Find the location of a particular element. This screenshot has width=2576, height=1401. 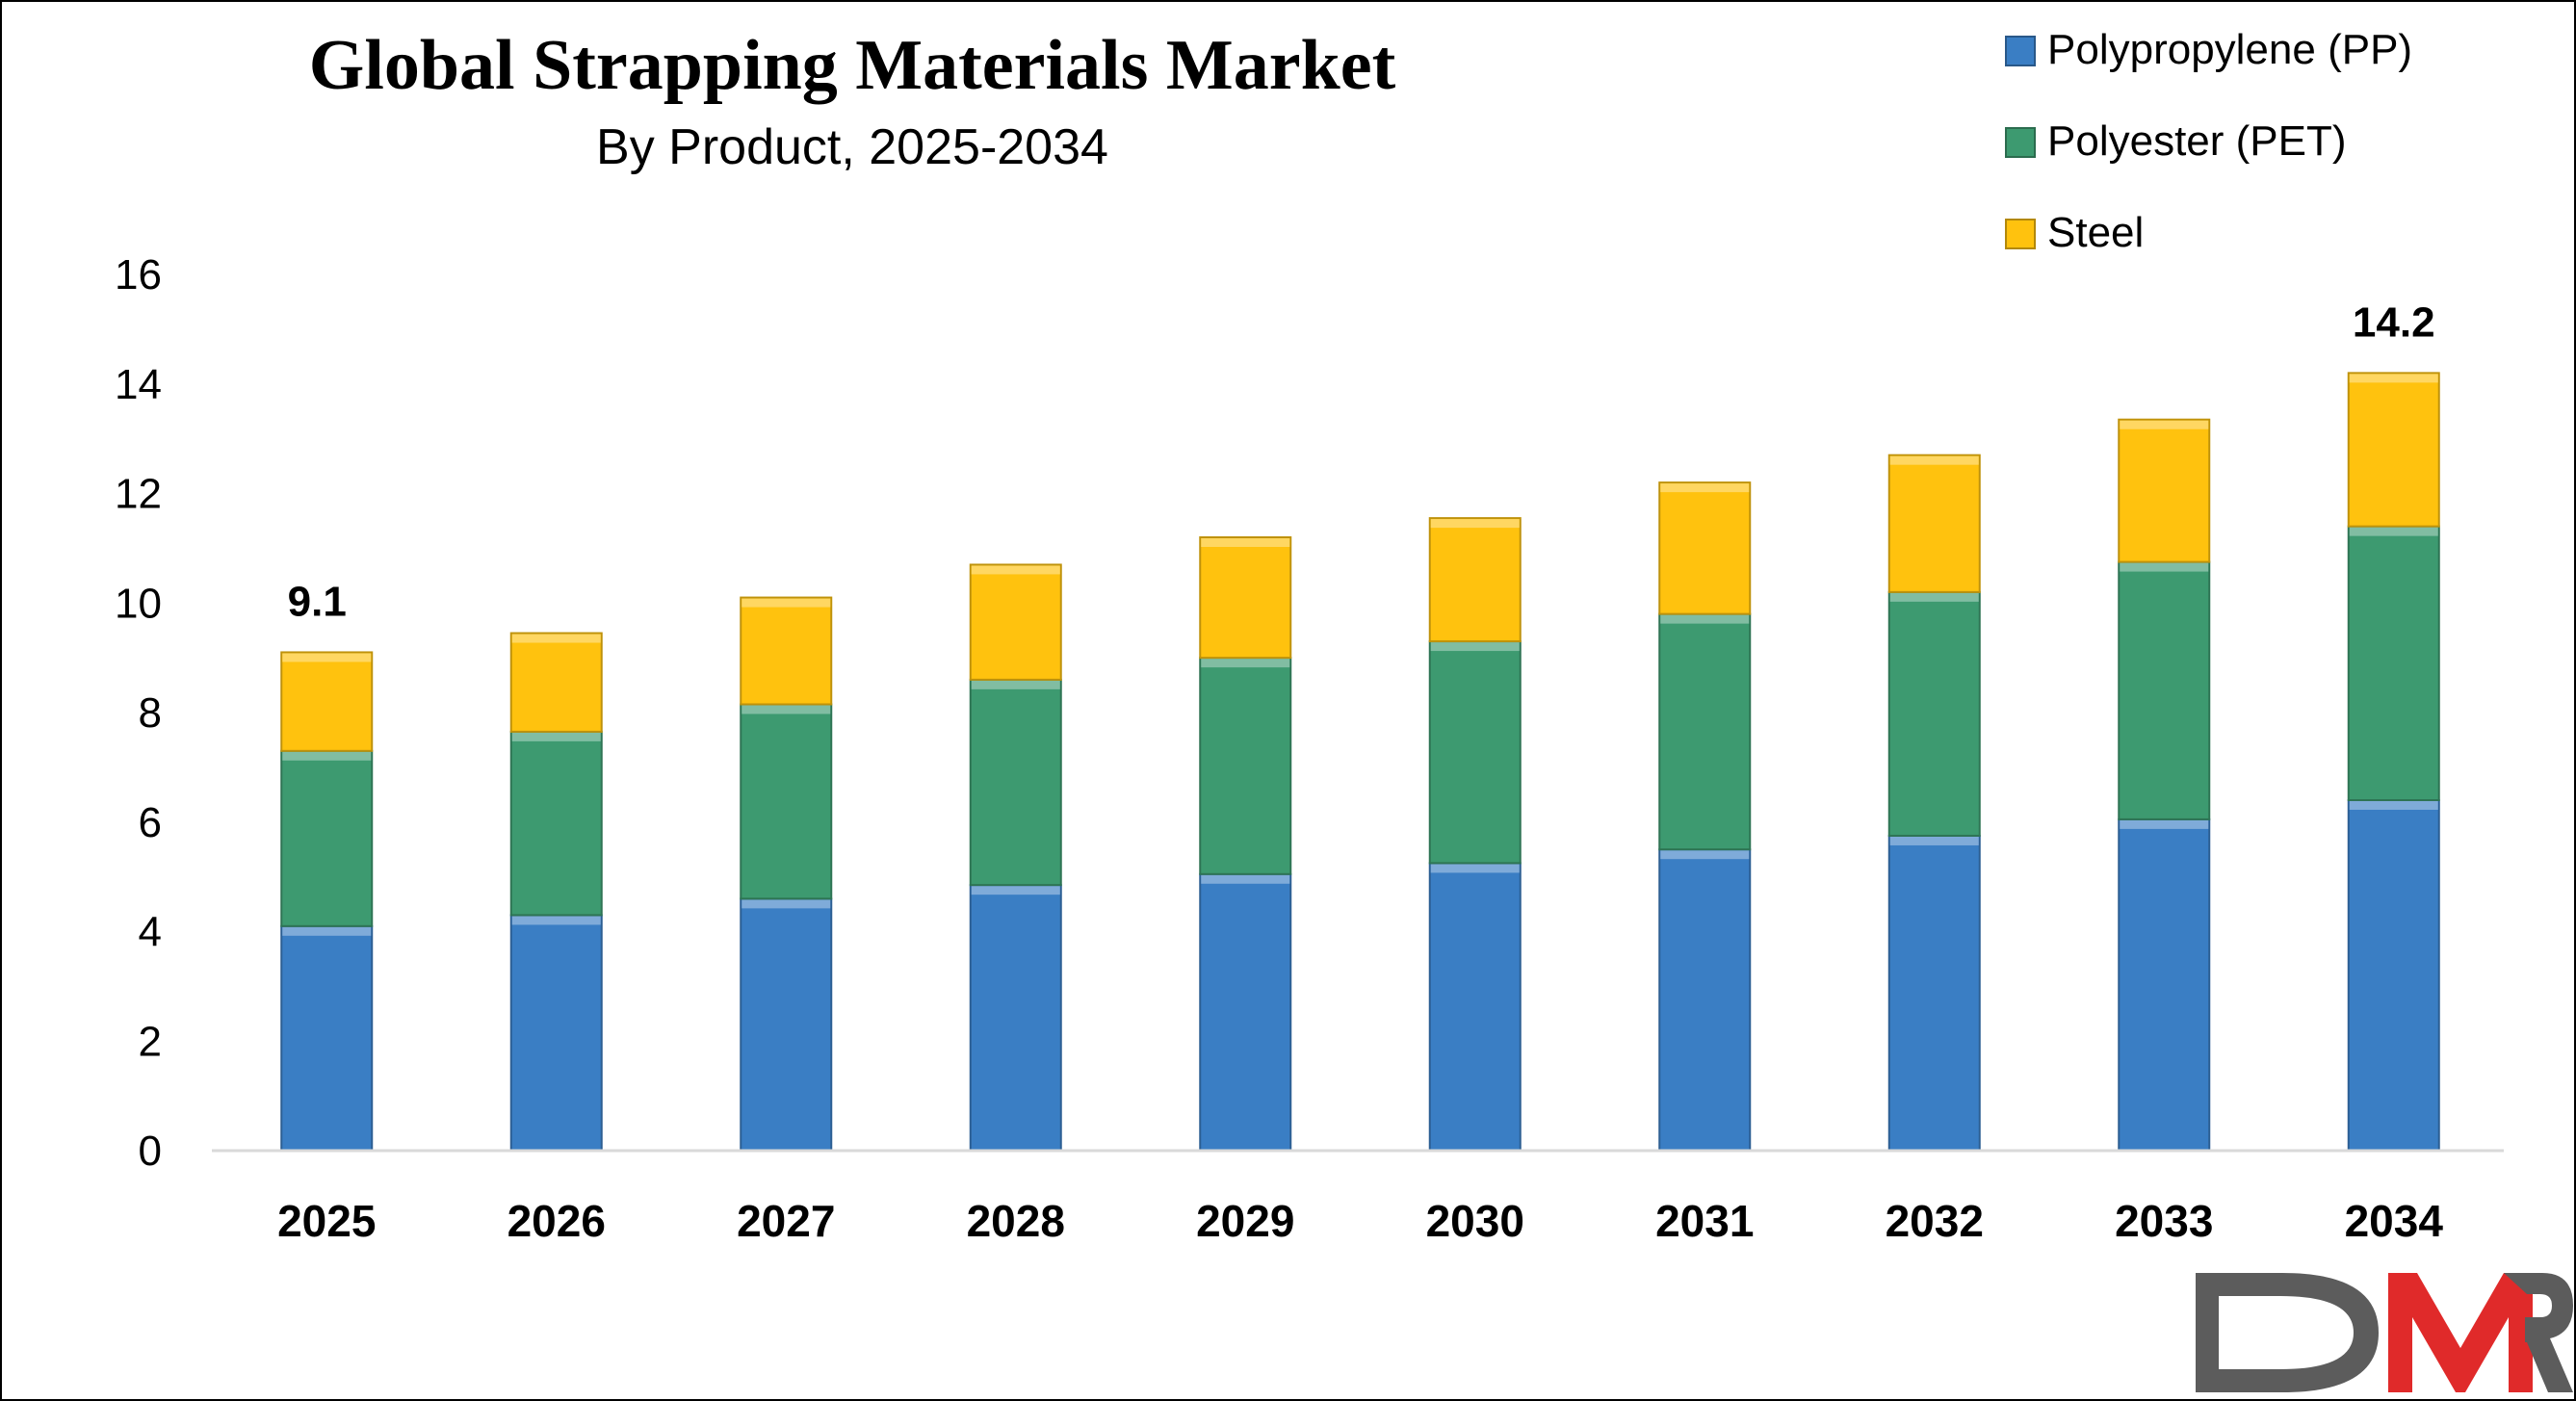

chart-title: Global Strapping Materials Market is located at coordinates (852, 65).